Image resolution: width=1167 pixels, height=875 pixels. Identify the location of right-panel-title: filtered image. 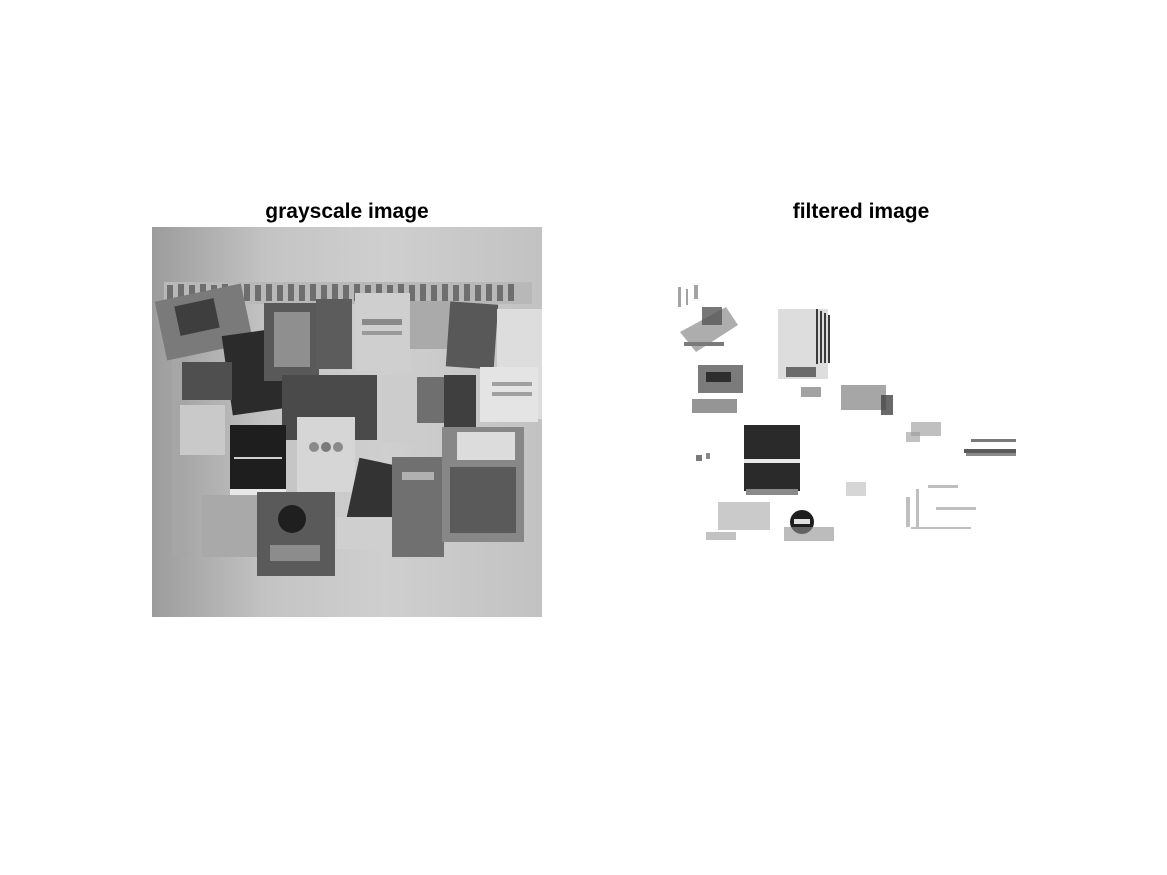
(861, 211).